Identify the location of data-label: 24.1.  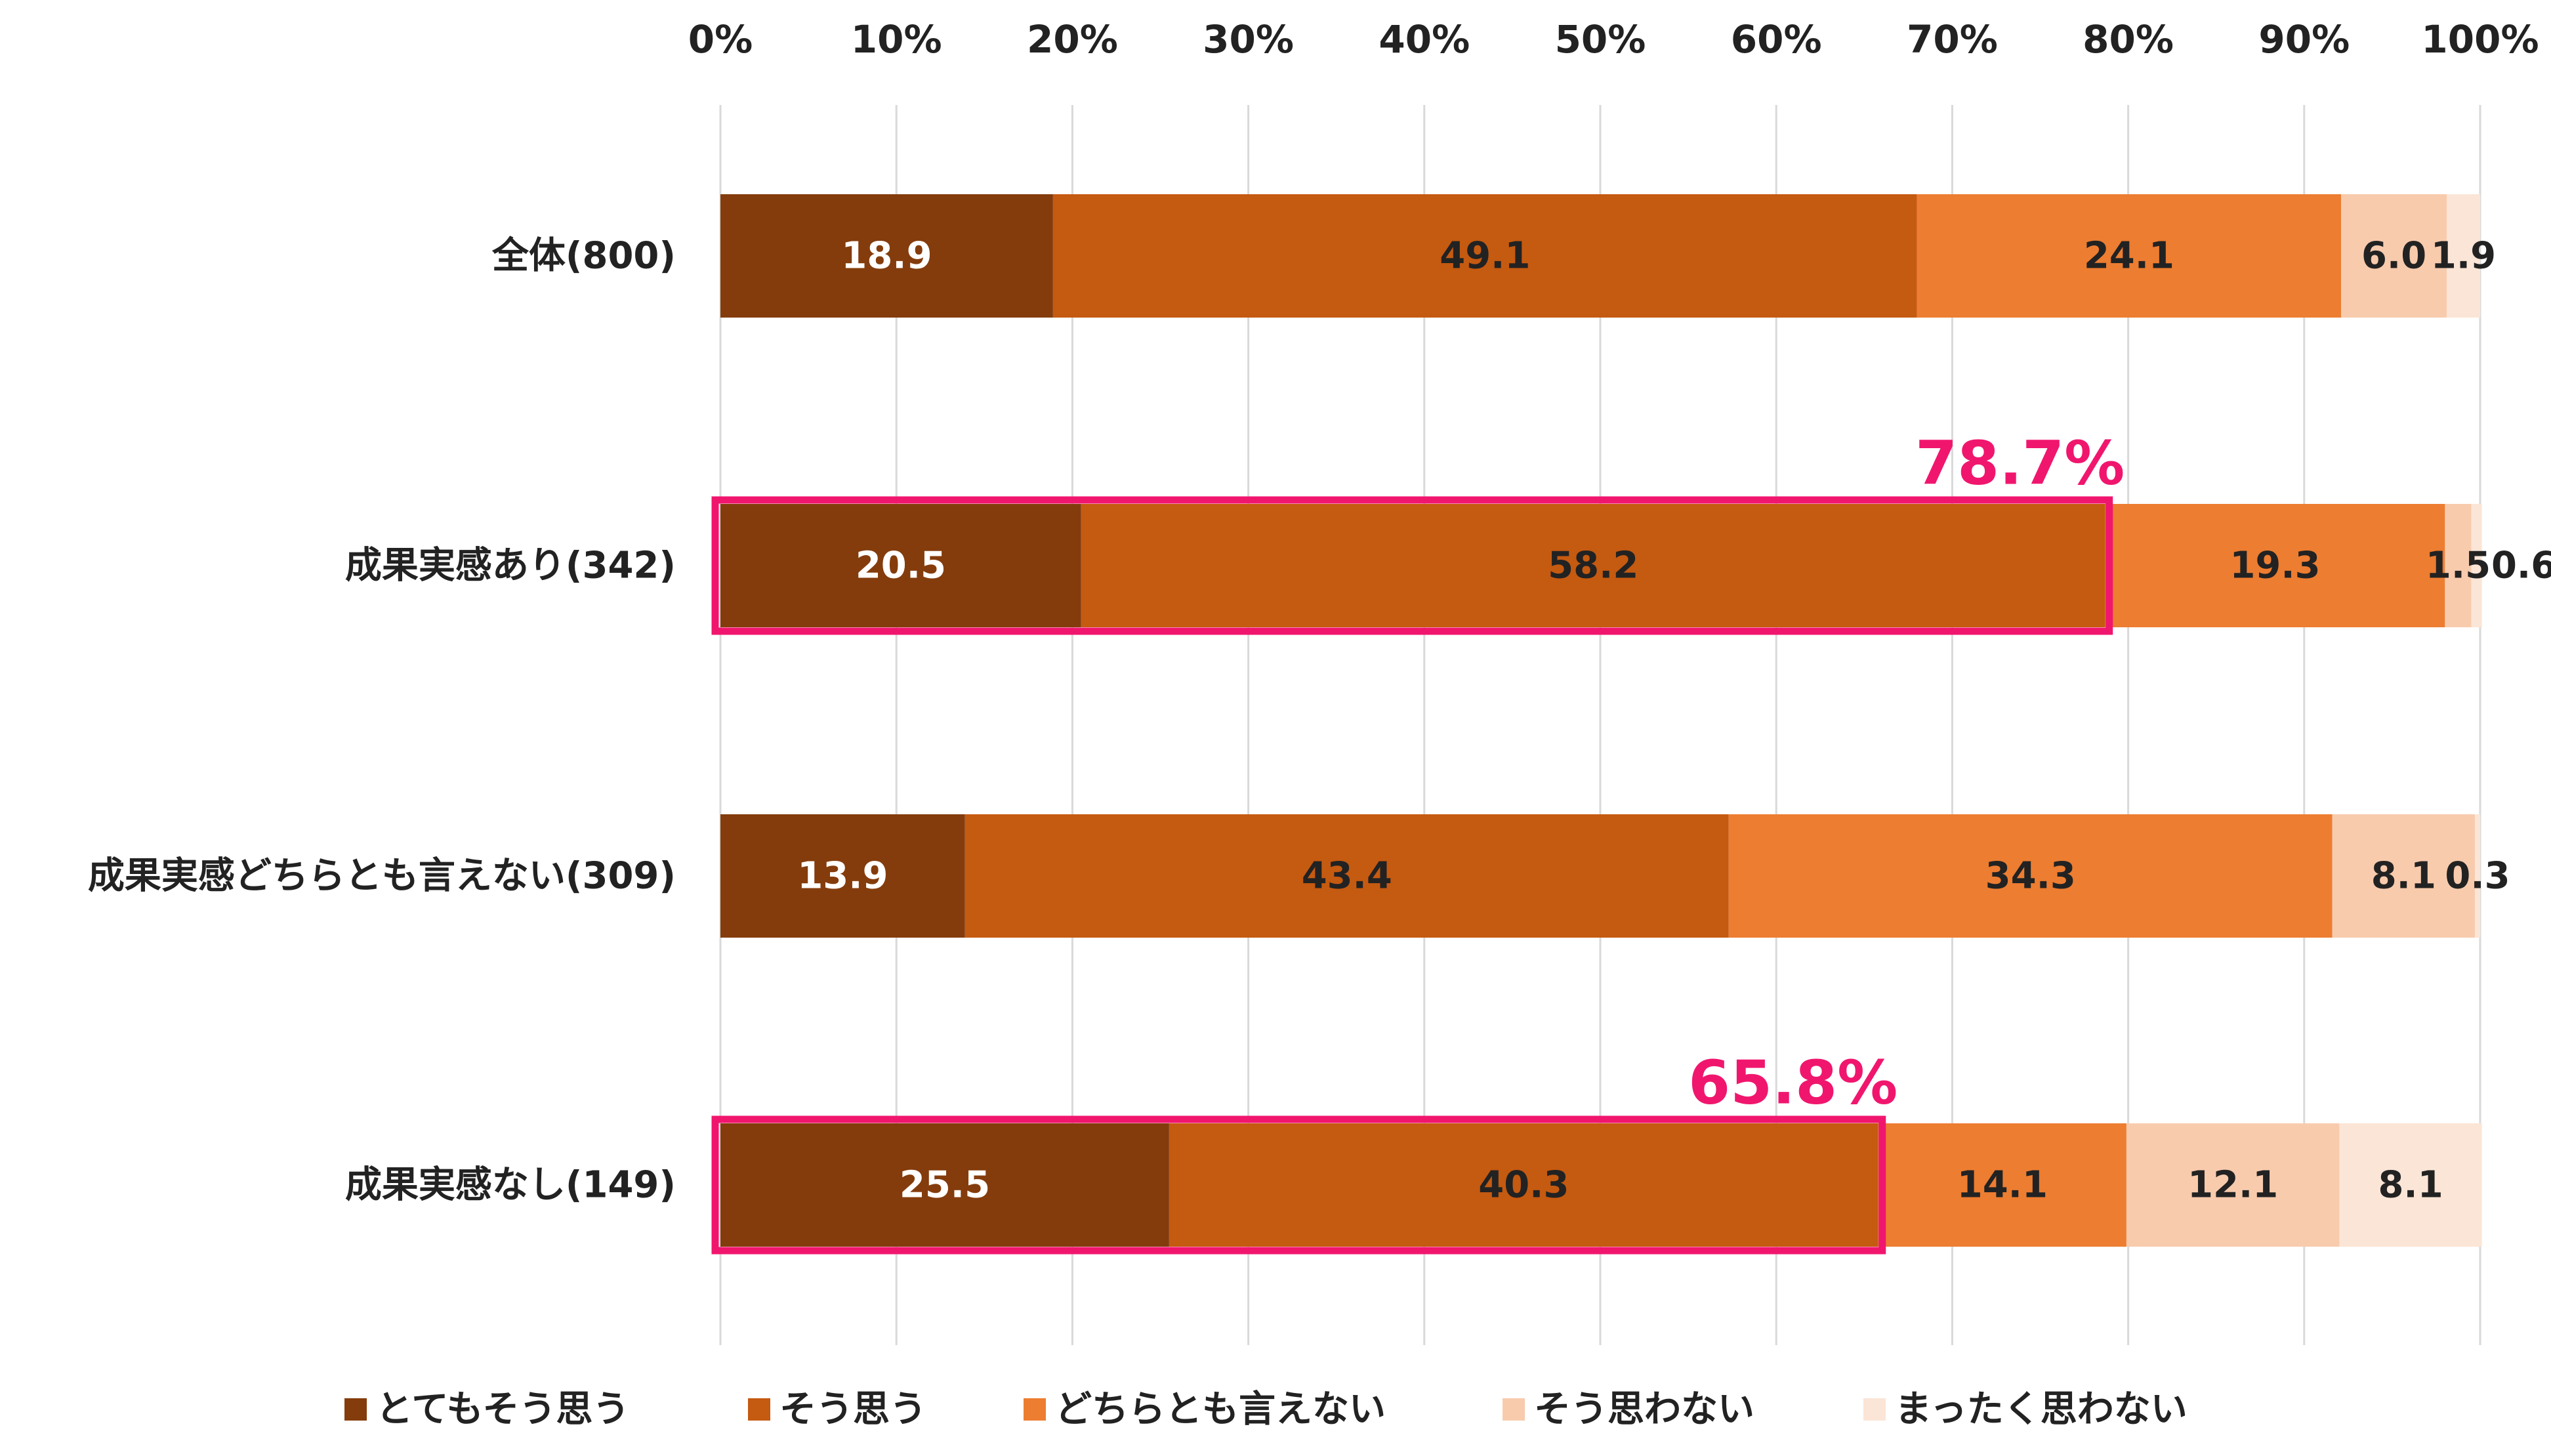
(2129, 256).